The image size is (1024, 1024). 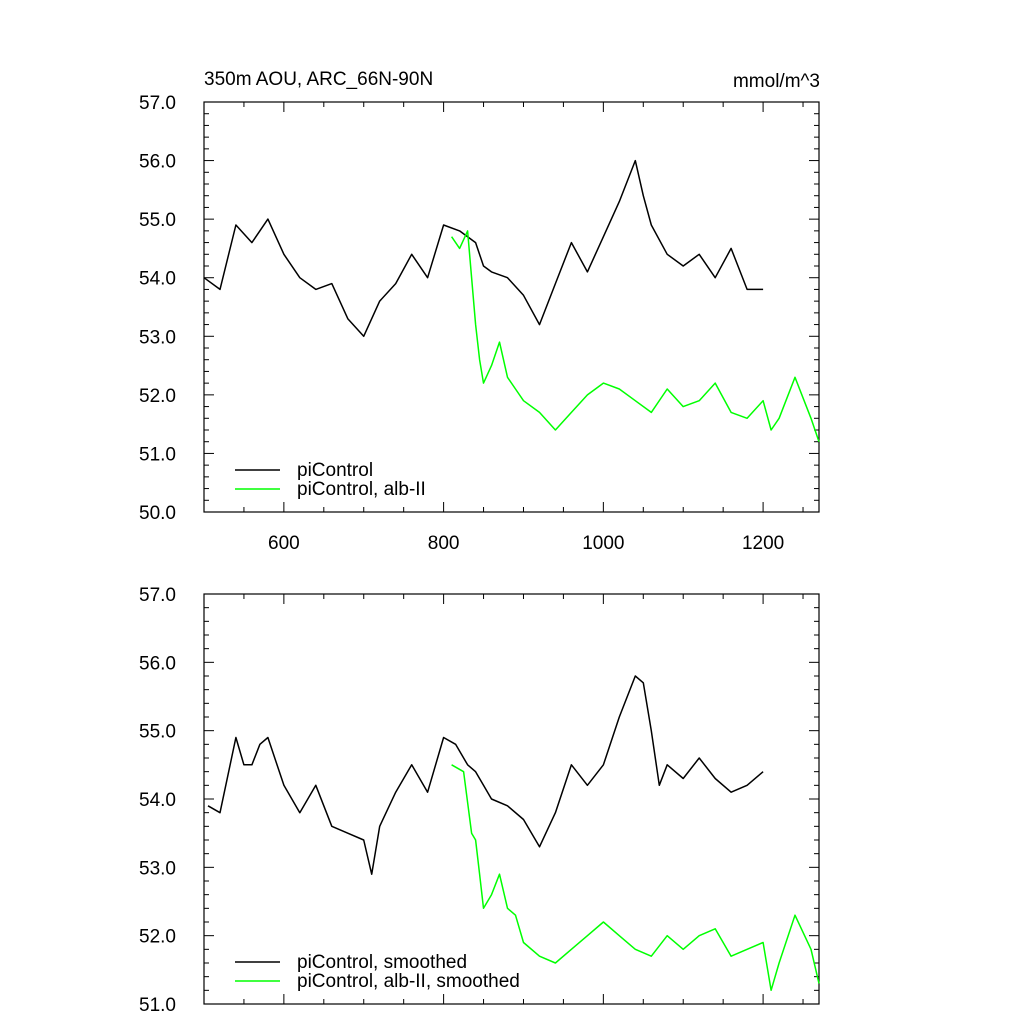 I want to click on legend-label-alb-ii-smoothed: piControl, alb-II, smoothed, so click(x=408, y=981).